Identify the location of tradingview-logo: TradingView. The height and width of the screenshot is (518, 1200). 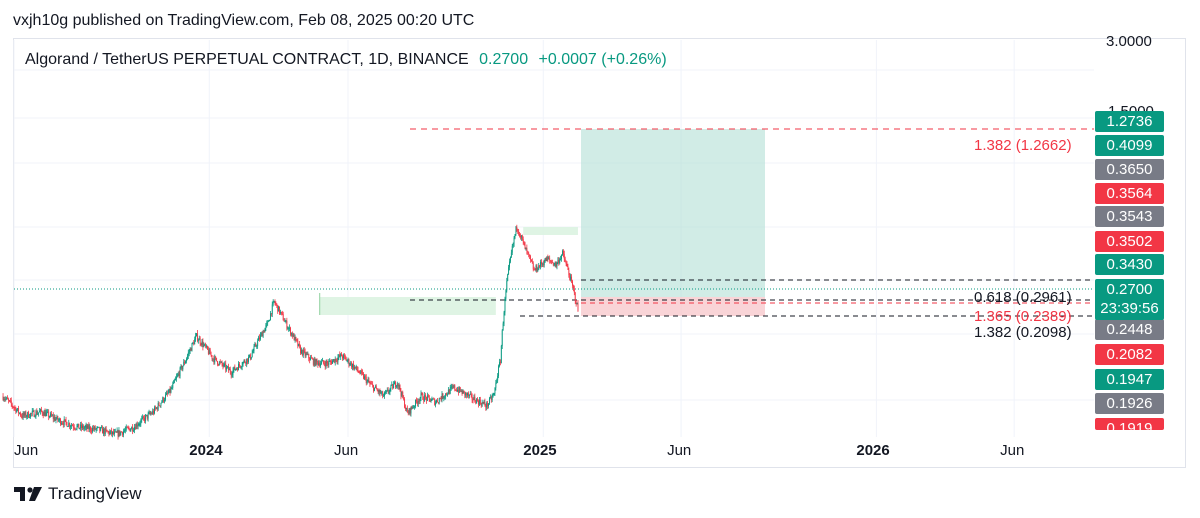
(78, 494).